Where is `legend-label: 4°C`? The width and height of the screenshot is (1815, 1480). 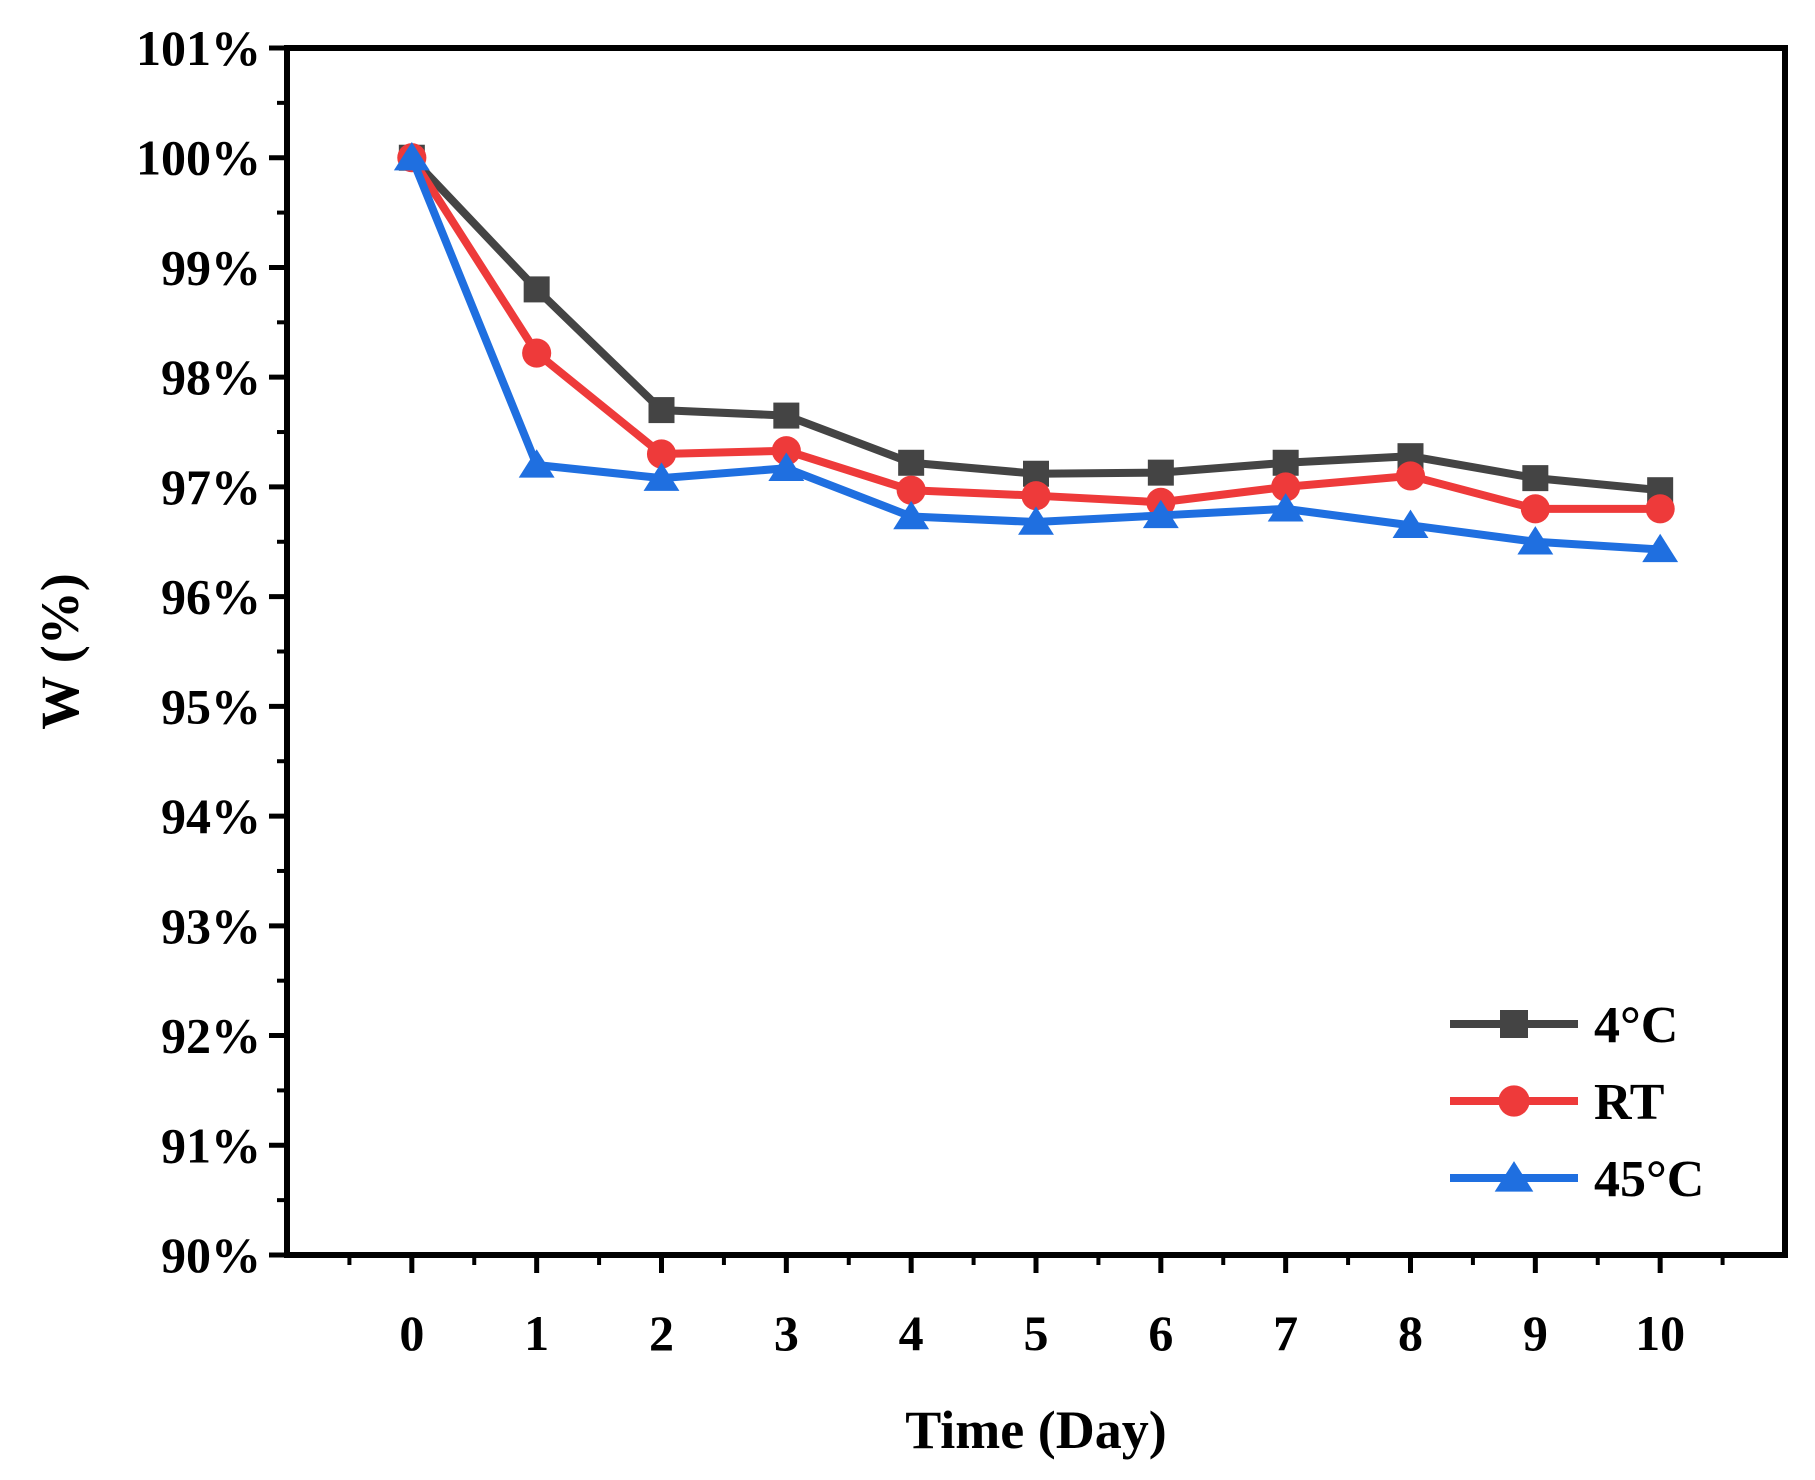 legend-label: 4°C is located at coordinates (1636, 1025).